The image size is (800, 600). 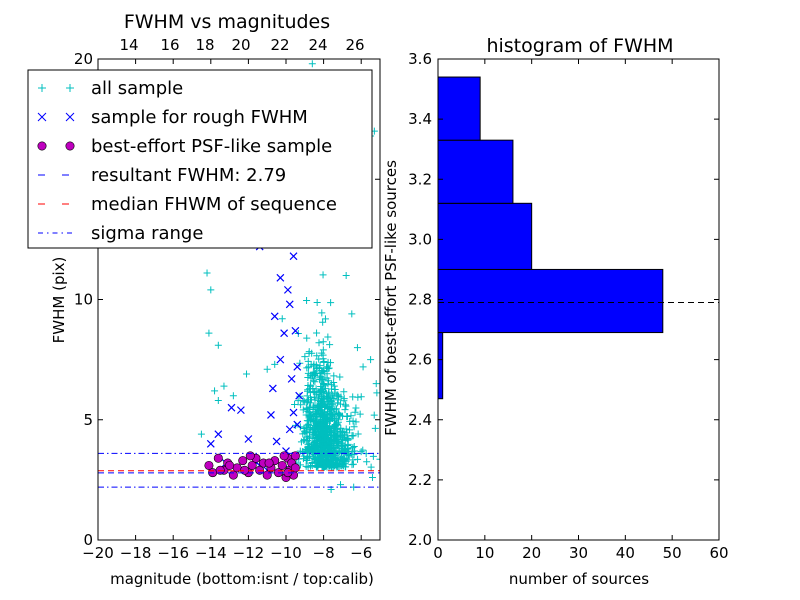 What do you see at coordinates (361, 553) in the screenshot?
I see `x-tick-label: −6` at bounding box center [361, 553].